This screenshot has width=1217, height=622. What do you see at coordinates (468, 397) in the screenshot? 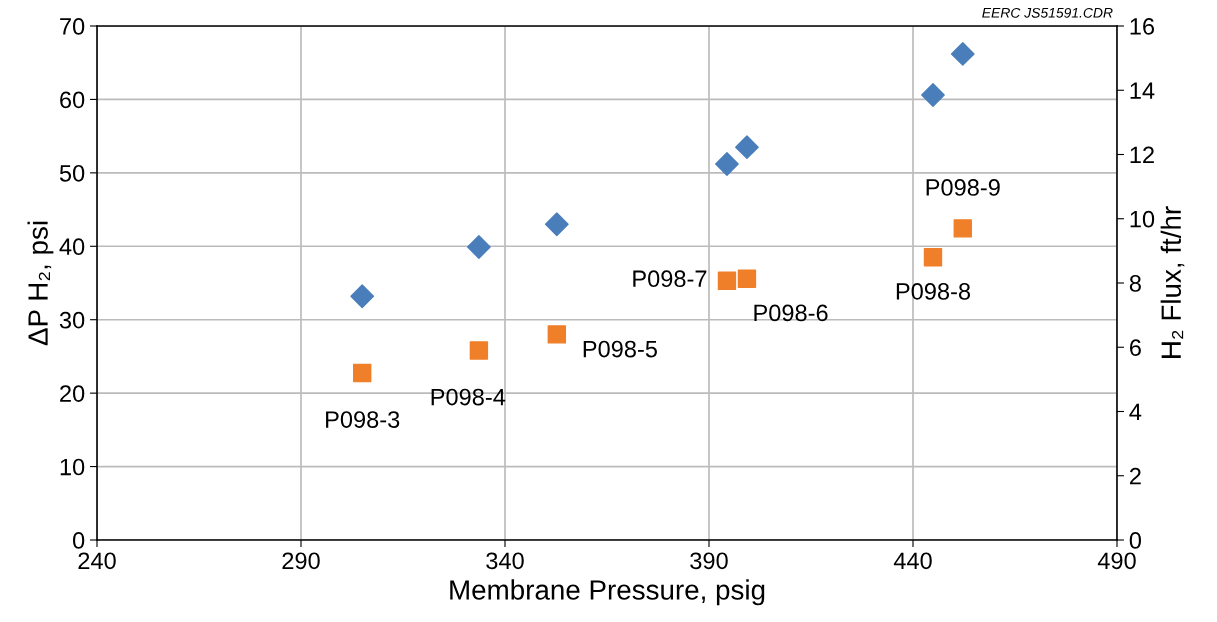
I see `annotation: P098-4` at bounding box center [468, 397].